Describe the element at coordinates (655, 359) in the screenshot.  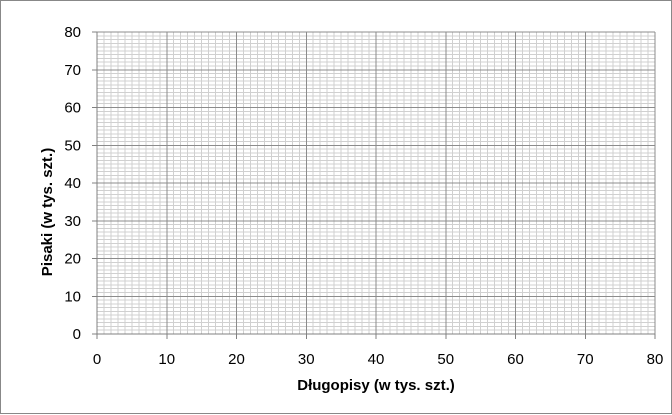
I see `x-tick-label: 80` at that location.